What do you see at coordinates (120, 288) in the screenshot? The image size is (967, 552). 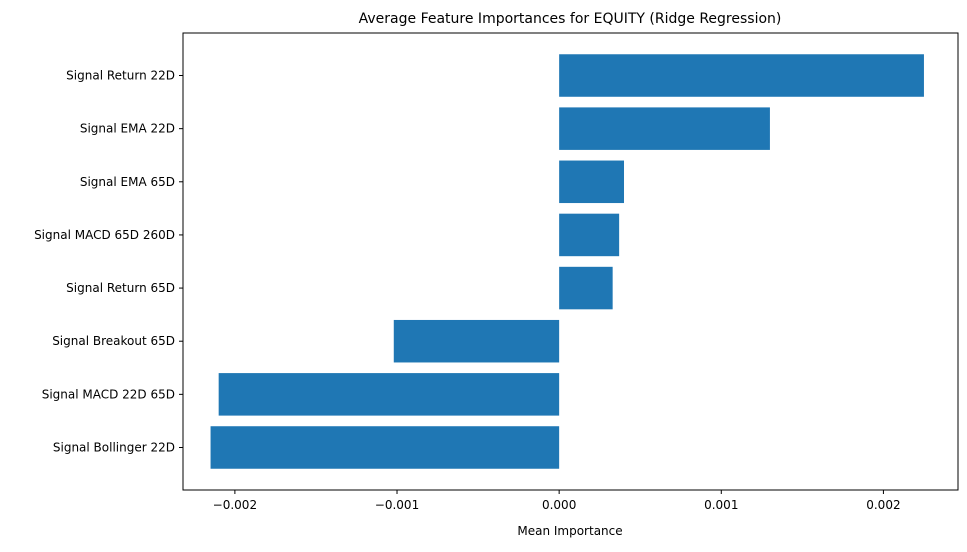 I see `y-tick-label: Signal Return 65D` at bounding box center [120, 288].